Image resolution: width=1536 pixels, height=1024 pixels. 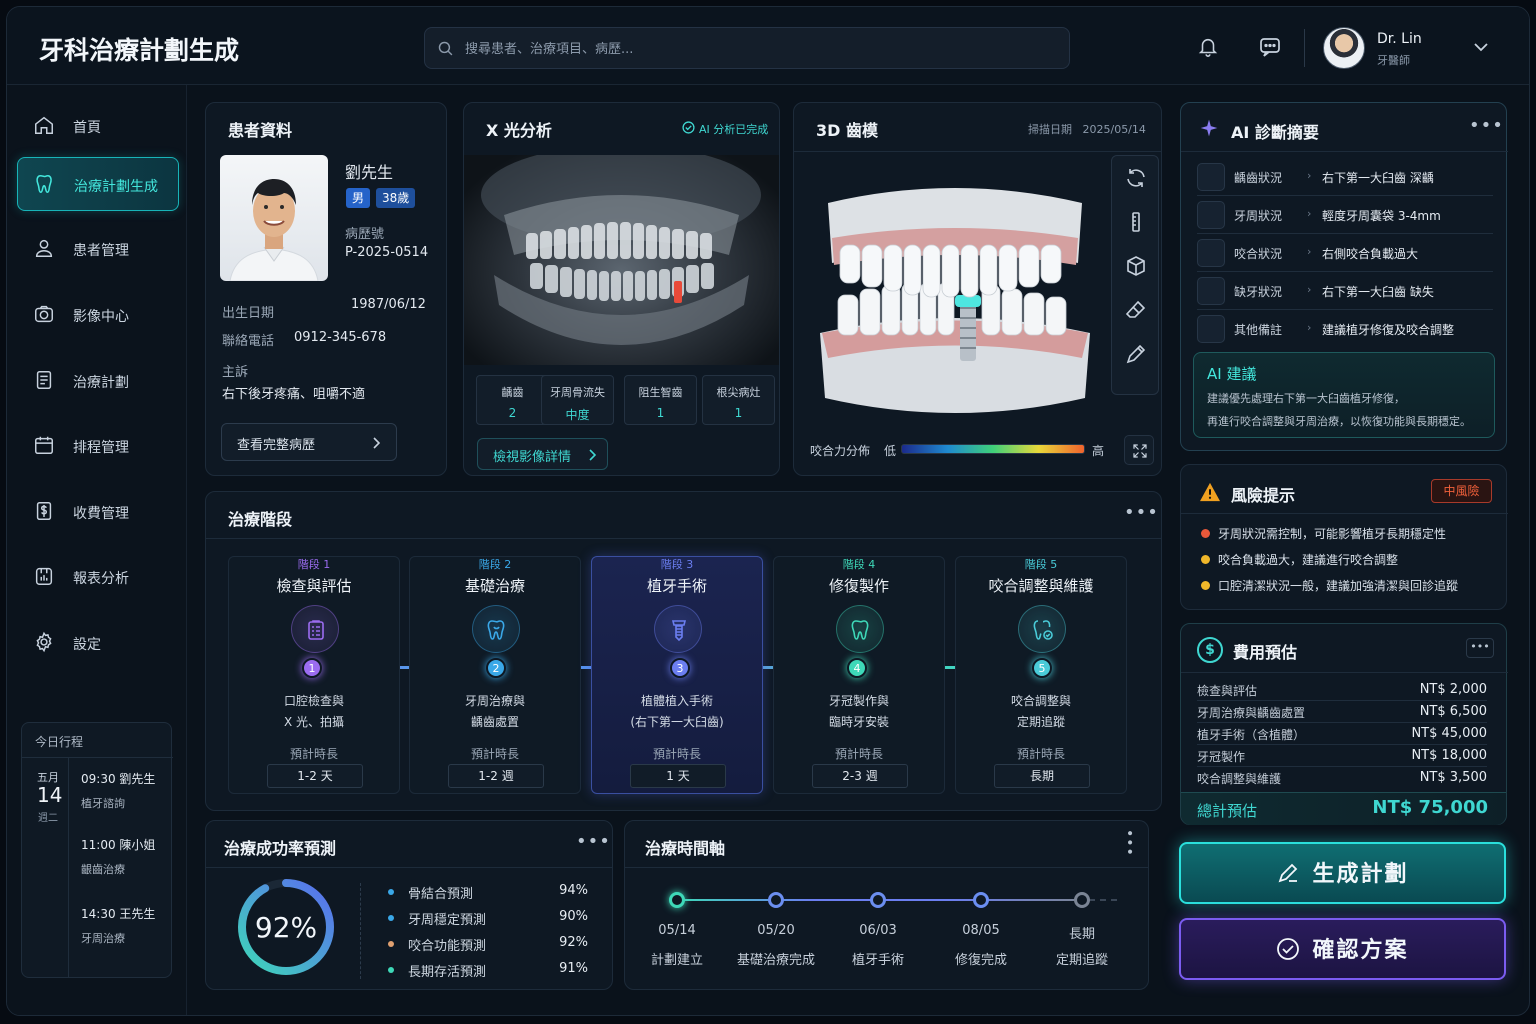 What do you see at coordinates (44, 314) in the screenshot?
I see `camera-icon` at bounding box center [44, 314].